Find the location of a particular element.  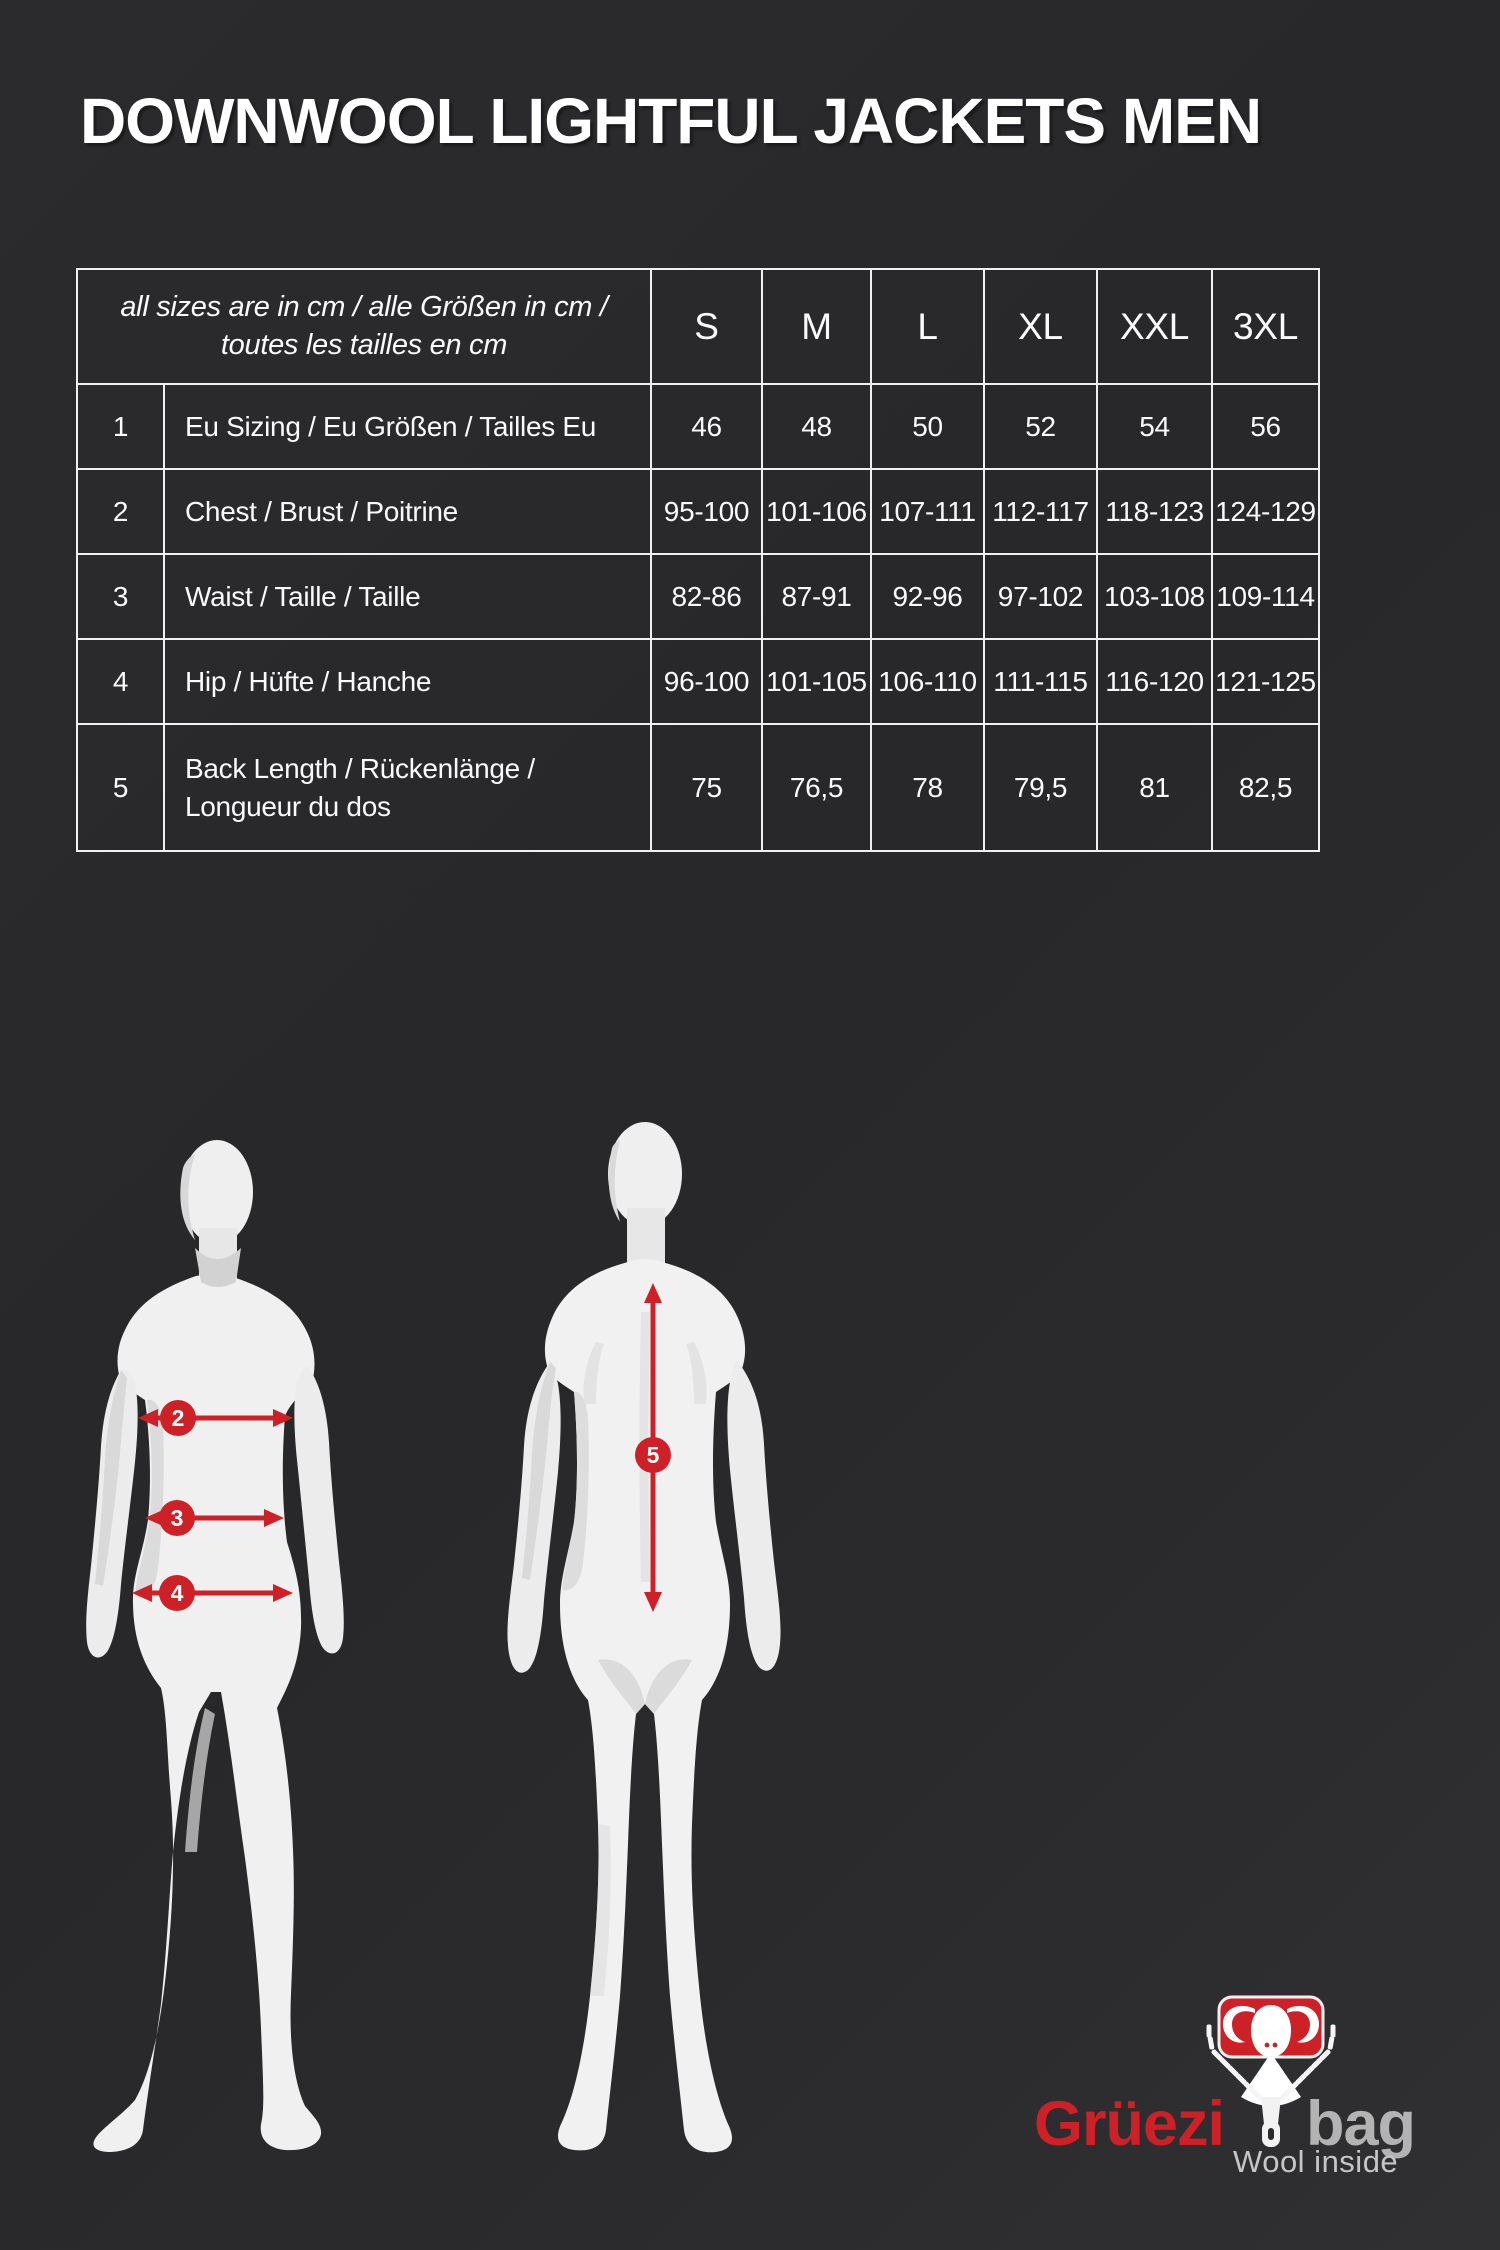

row-number: 3 is located at coordinates (120, 596).